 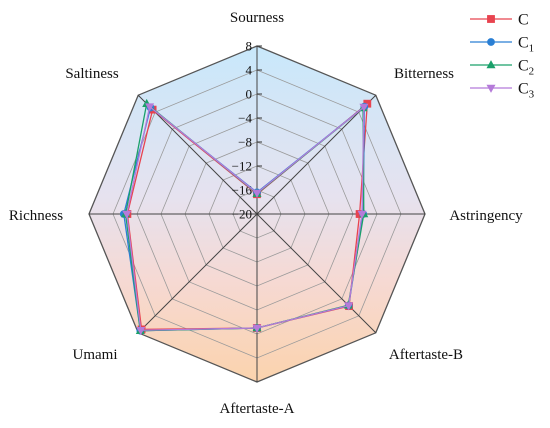 What do you see at coordinates (95, 355) in the screenshot?
I see `axis-label: Umami` at bounding box center [95, 355].